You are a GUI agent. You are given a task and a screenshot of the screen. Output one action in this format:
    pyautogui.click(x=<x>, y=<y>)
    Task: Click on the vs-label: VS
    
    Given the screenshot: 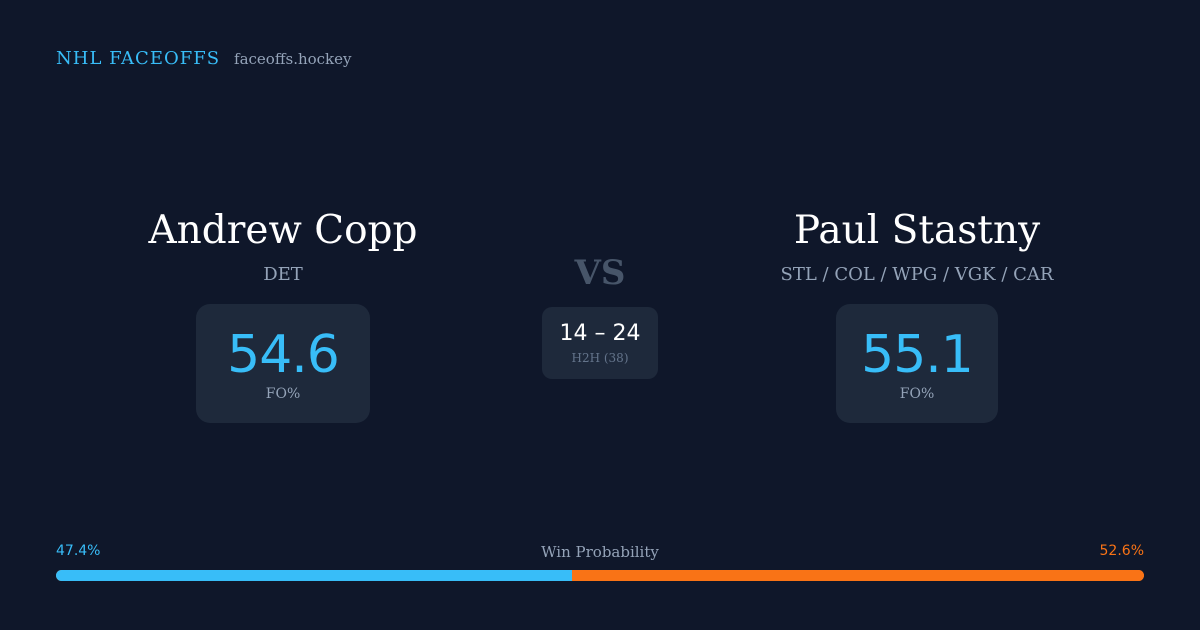 What is the action you would take?
    pyautogui.click(x=600, y=273)
    